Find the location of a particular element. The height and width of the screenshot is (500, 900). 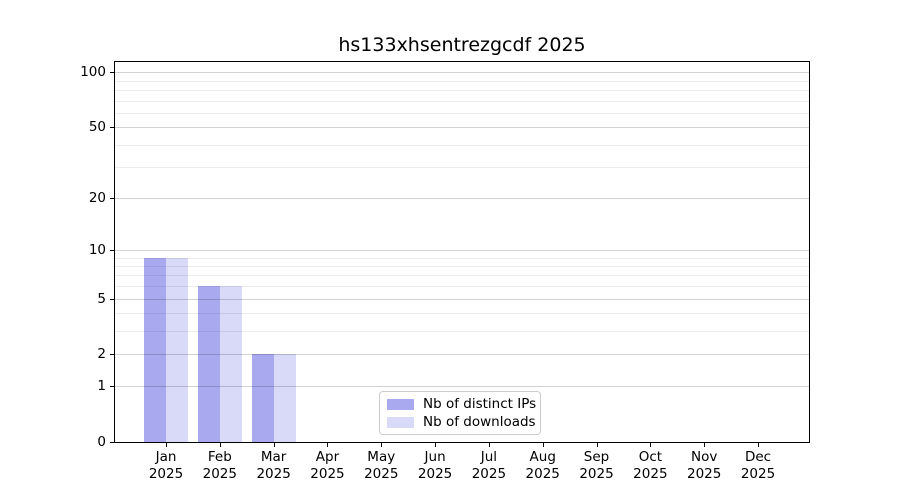

y-tick-label: 1 is located at coordinates (101, 386).